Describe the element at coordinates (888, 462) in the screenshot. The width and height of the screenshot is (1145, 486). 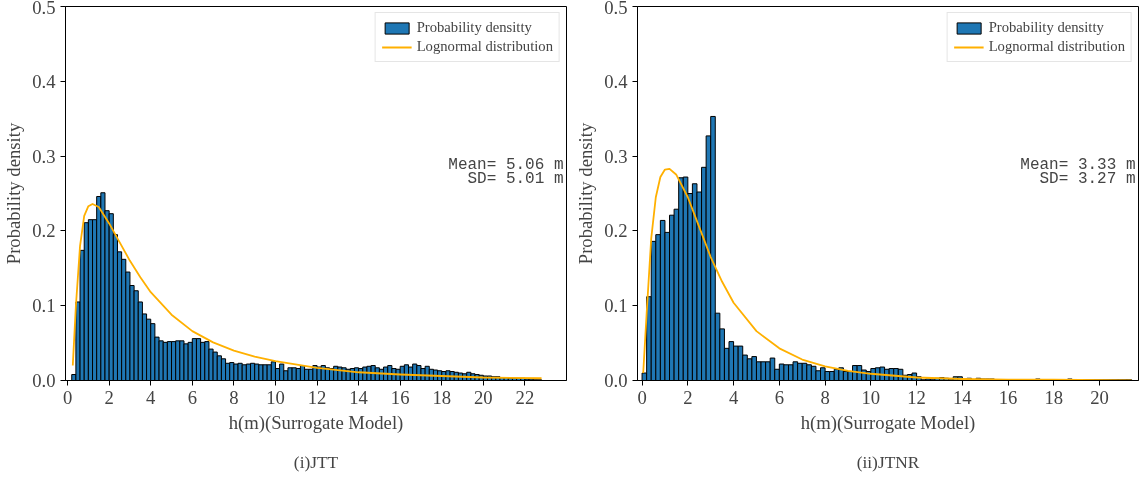
I see `text: (ii)JTNR` at that location.